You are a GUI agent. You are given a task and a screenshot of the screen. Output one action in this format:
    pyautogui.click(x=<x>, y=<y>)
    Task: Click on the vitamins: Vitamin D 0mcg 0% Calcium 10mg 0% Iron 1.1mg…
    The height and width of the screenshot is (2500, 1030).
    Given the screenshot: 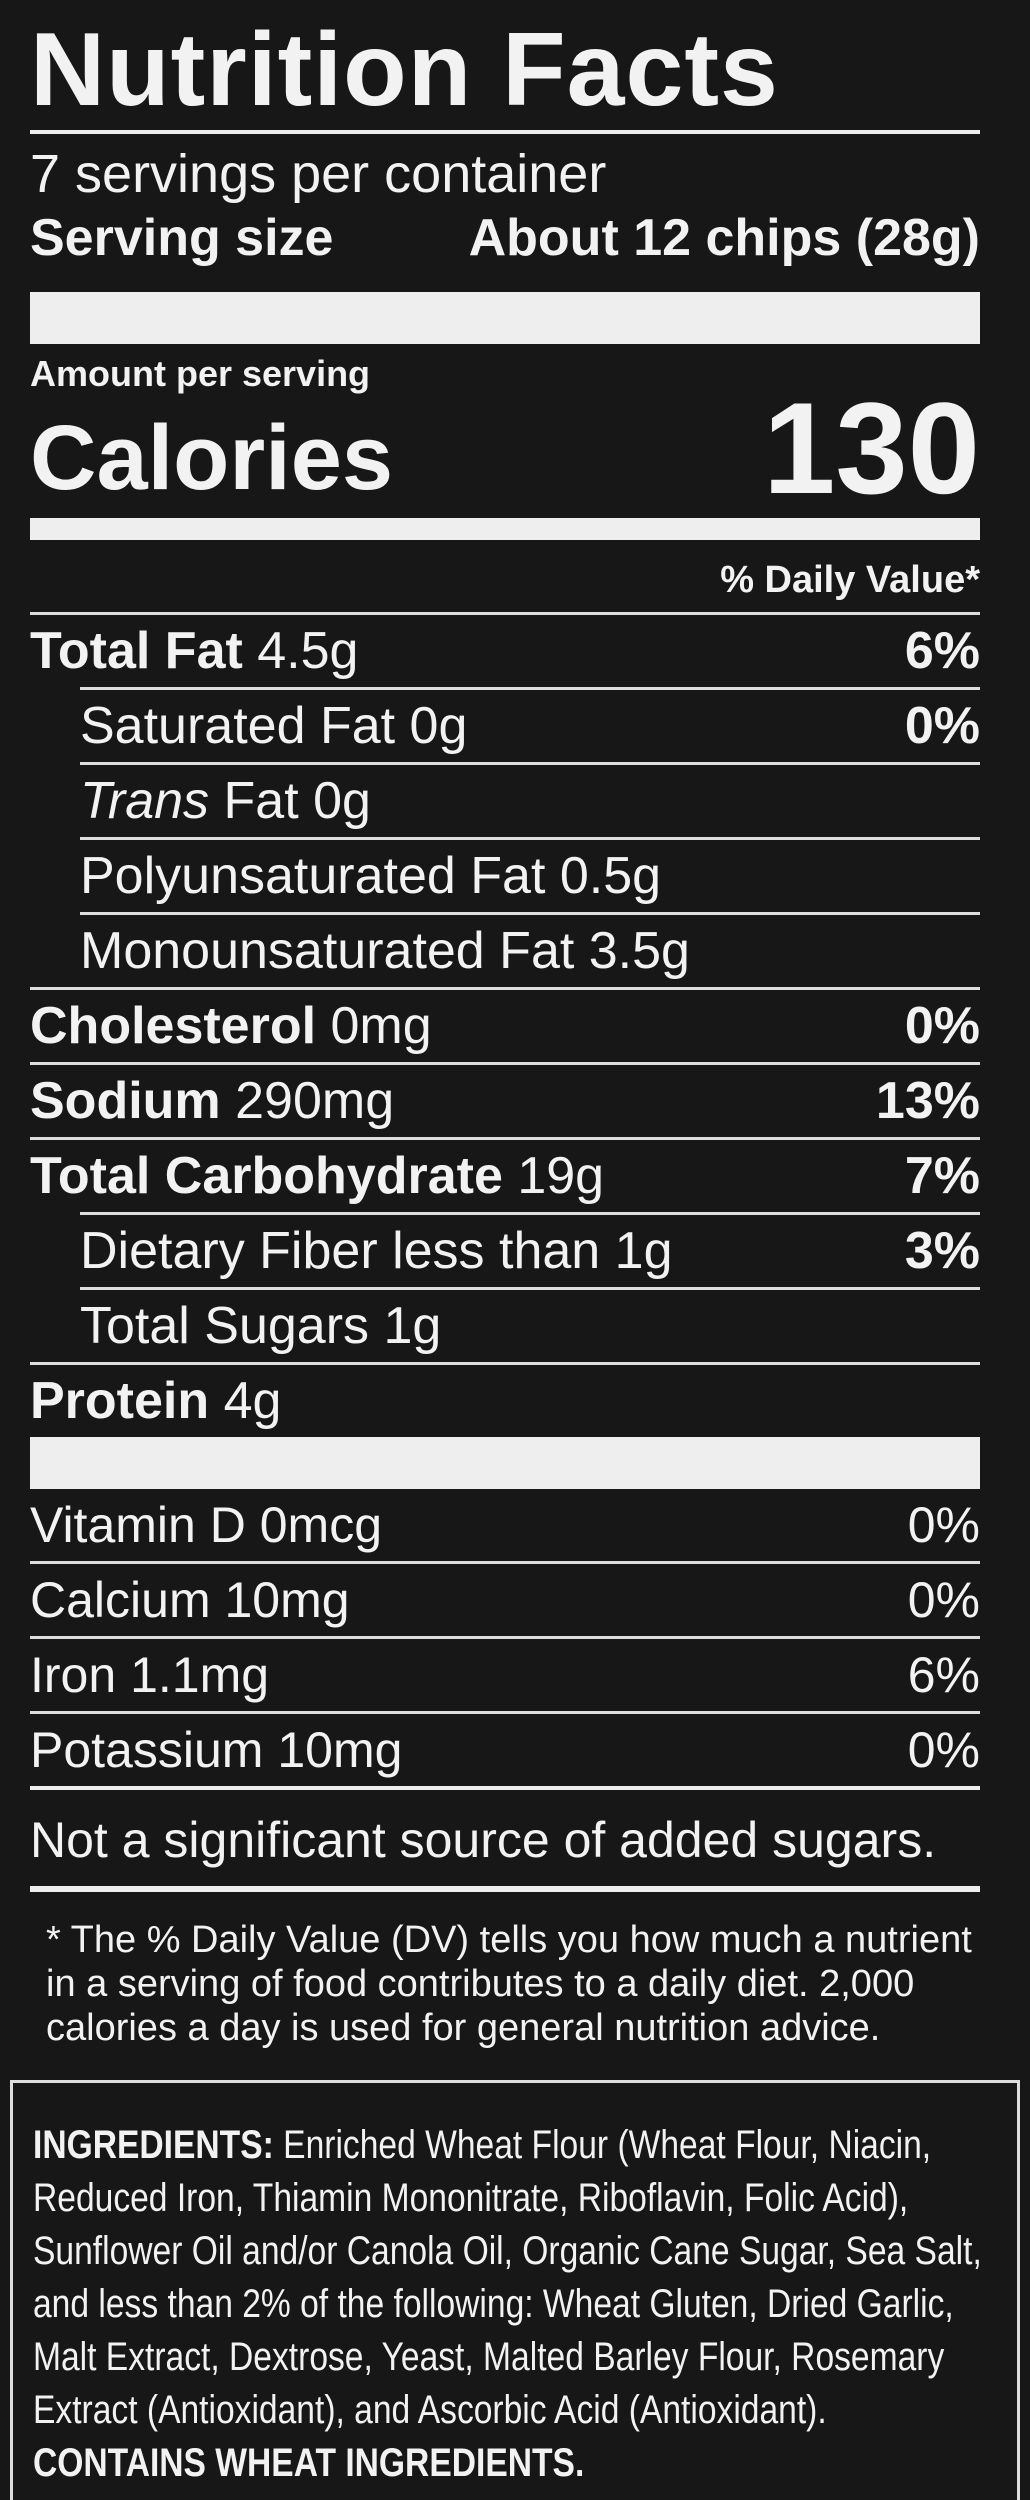 What is the action you would take?
    pyautogui.click(x=505, y=1637)
    